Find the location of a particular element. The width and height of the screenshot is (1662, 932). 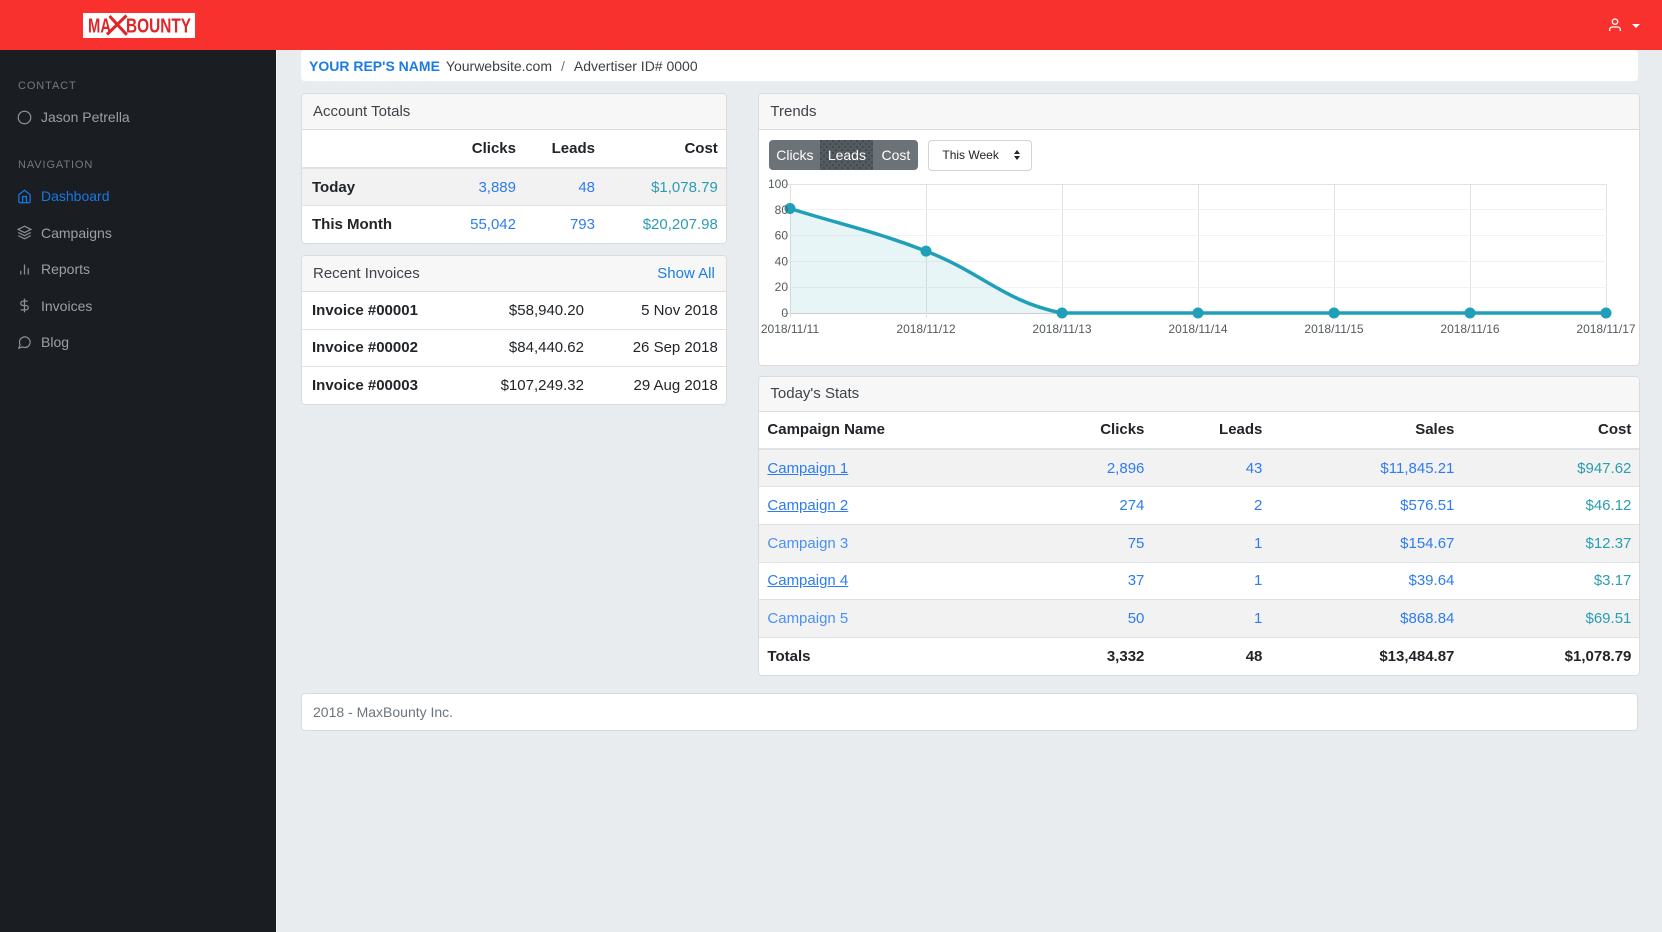

svg-text: 40 is located at coordinates (782, 261).